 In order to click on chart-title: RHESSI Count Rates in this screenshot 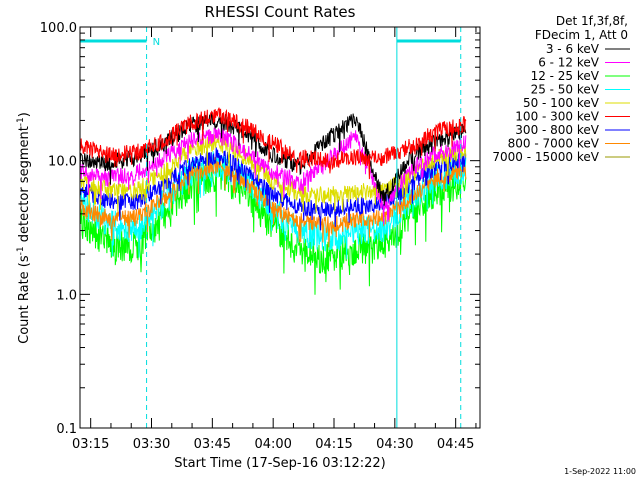, I will do `click(280, 12)`.